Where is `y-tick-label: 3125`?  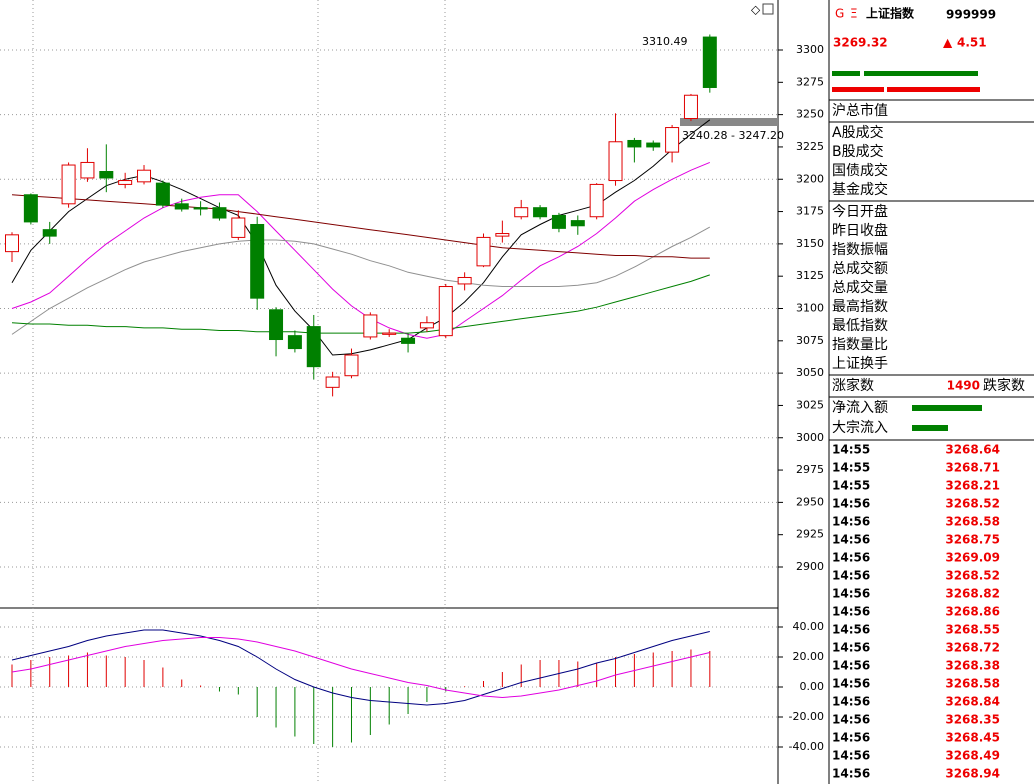 y-tick-label: 3125 is located at coordinates (810, 275).